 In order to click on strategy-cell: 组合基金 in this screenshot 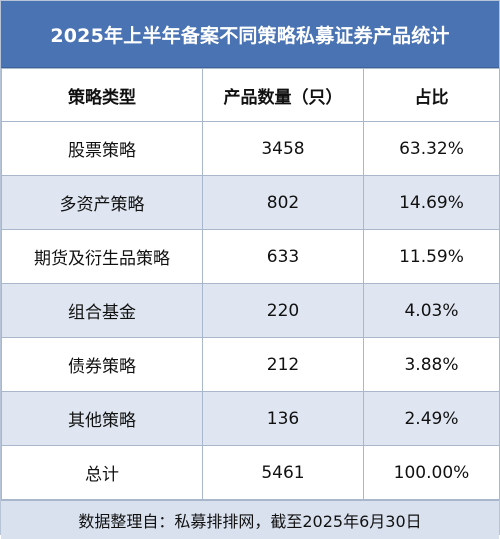, I will do `click(102, 310)`.